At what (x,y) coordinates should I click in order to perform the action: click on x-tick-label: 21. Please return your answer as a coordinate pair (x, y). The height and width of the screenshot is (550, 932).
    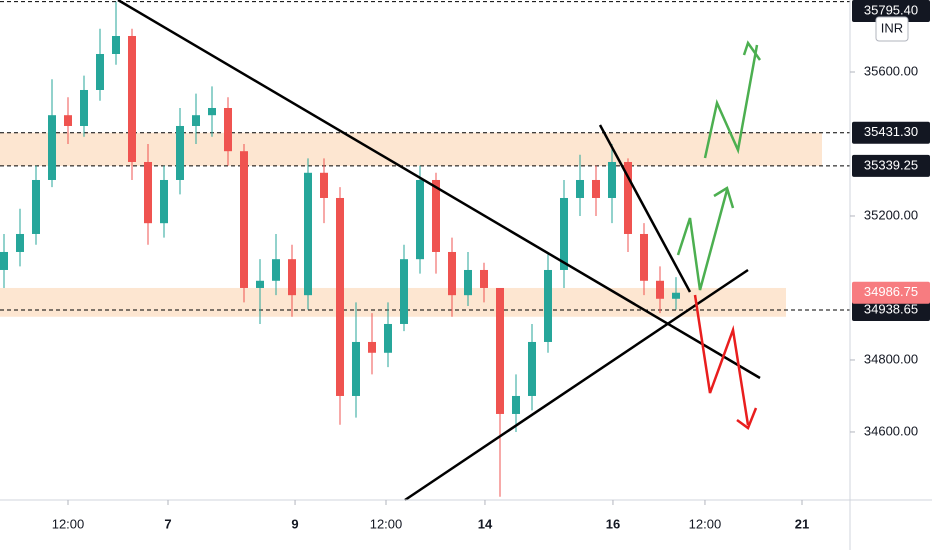
    Looking at the image, I should click on (802, 523).